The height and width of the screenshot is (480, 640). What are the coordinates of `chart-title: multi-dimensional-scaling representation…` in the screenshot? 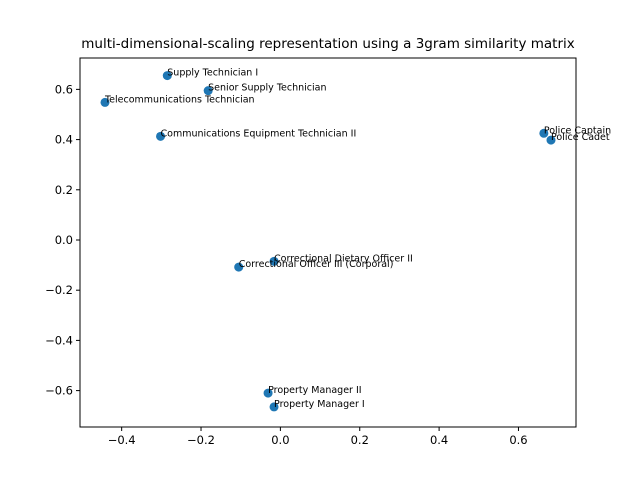 It's located at (327, 44).